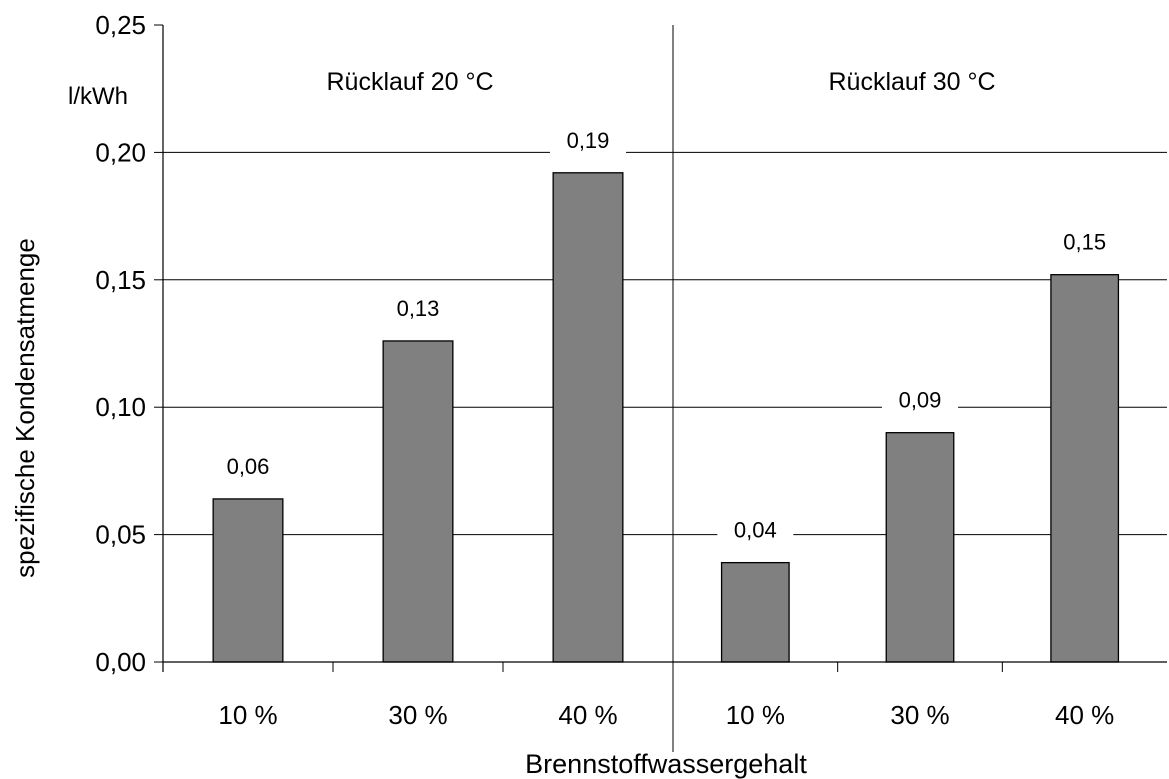 Image resolution: width=1169 pixels, height=779 pixels. I want to click on y-axis-label: spezifische Kondensatmenge, so click(25, 408).